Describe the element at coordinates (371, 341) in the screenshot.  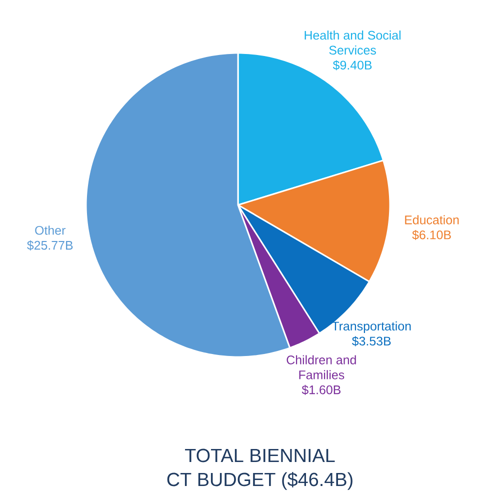
I see `data-label: $3.53B` at that location.